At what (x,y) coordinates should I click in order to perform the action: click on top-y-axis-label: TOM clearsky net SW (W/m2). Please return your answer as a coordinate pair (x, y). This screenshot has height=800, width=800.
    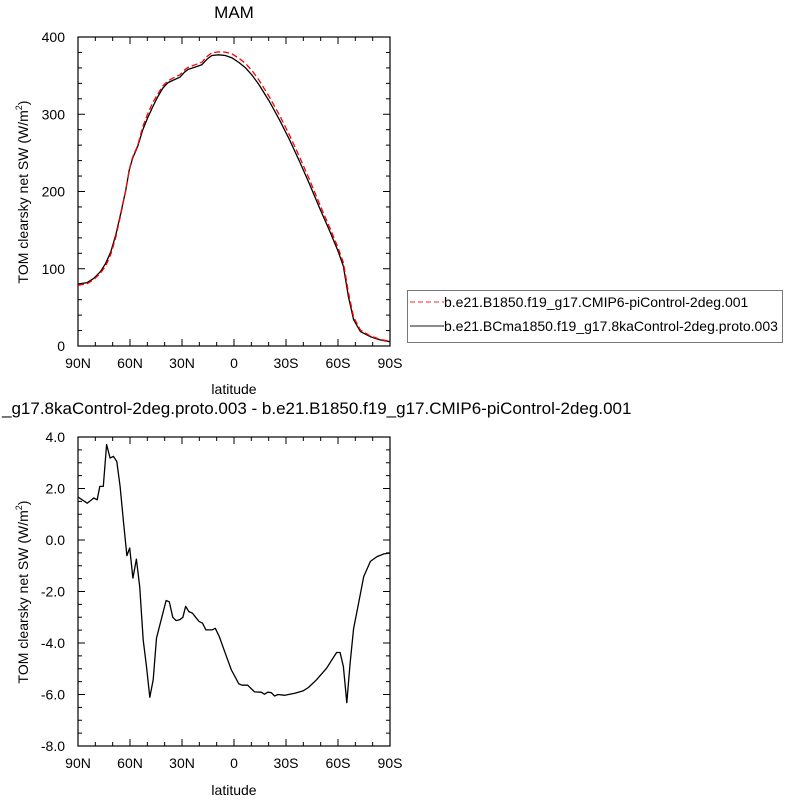
    Looking at the image, I should click on (22, 192).